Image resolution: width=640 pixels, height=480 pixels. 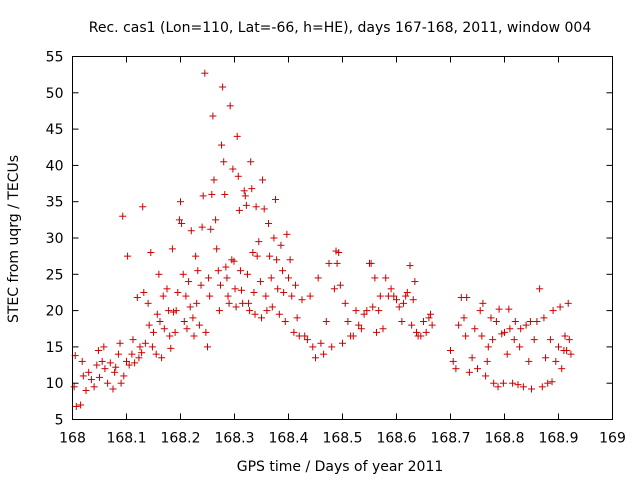 What do you see at coordinates (55, 130) in the screenshot?
I see `y-tick-label: 45` at bounding box center [55, 130].